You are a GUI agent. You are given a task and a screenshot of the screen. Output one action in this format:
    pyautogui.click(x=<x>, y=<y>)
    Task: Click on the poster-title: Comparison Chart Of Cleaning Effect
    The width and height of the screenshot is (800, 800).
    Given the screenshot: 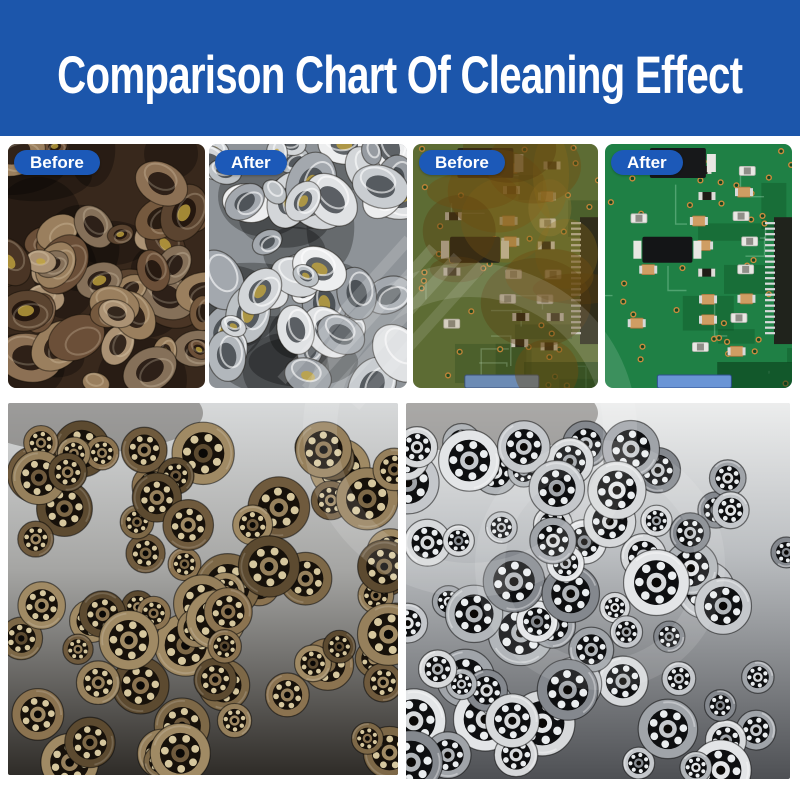 What is the action you would take?
    pyautogui.click(x=400, y=75)
    